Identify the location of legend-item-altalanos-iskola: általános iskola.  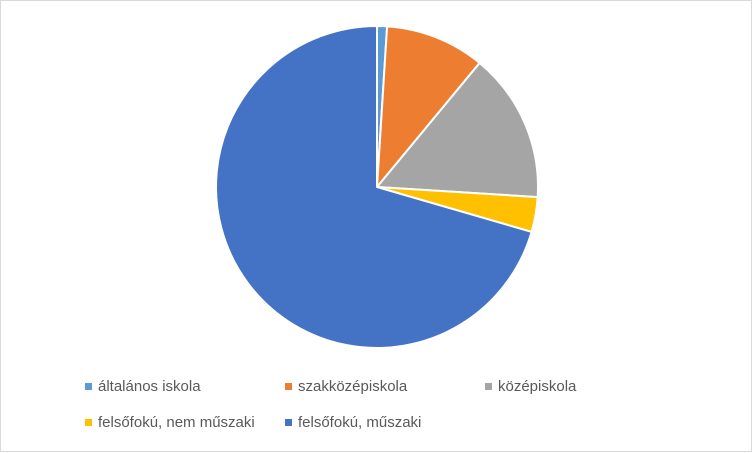
(143, 386).